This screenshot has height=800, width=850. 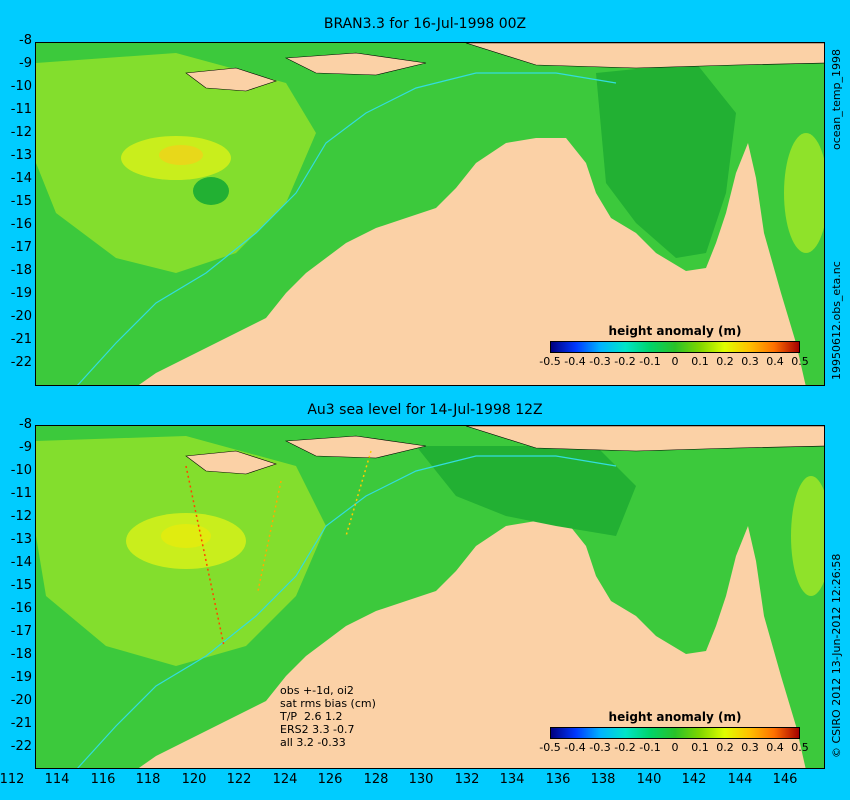 What do you see at coordinates (836, 655) in the screenshot?
I see `bottom-side-label: © CSIRO 2012 13-Jun-2012 12:26:58` at bounding box center [836, 655].